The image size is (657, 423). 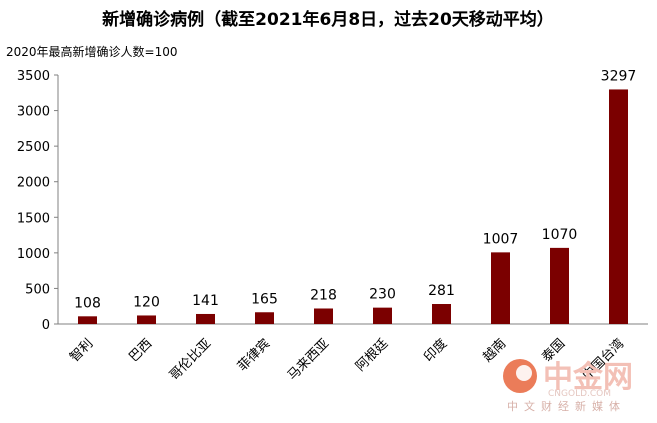 I want to click on x-tick-label: 菲律宾, so click(x=253, y=355).